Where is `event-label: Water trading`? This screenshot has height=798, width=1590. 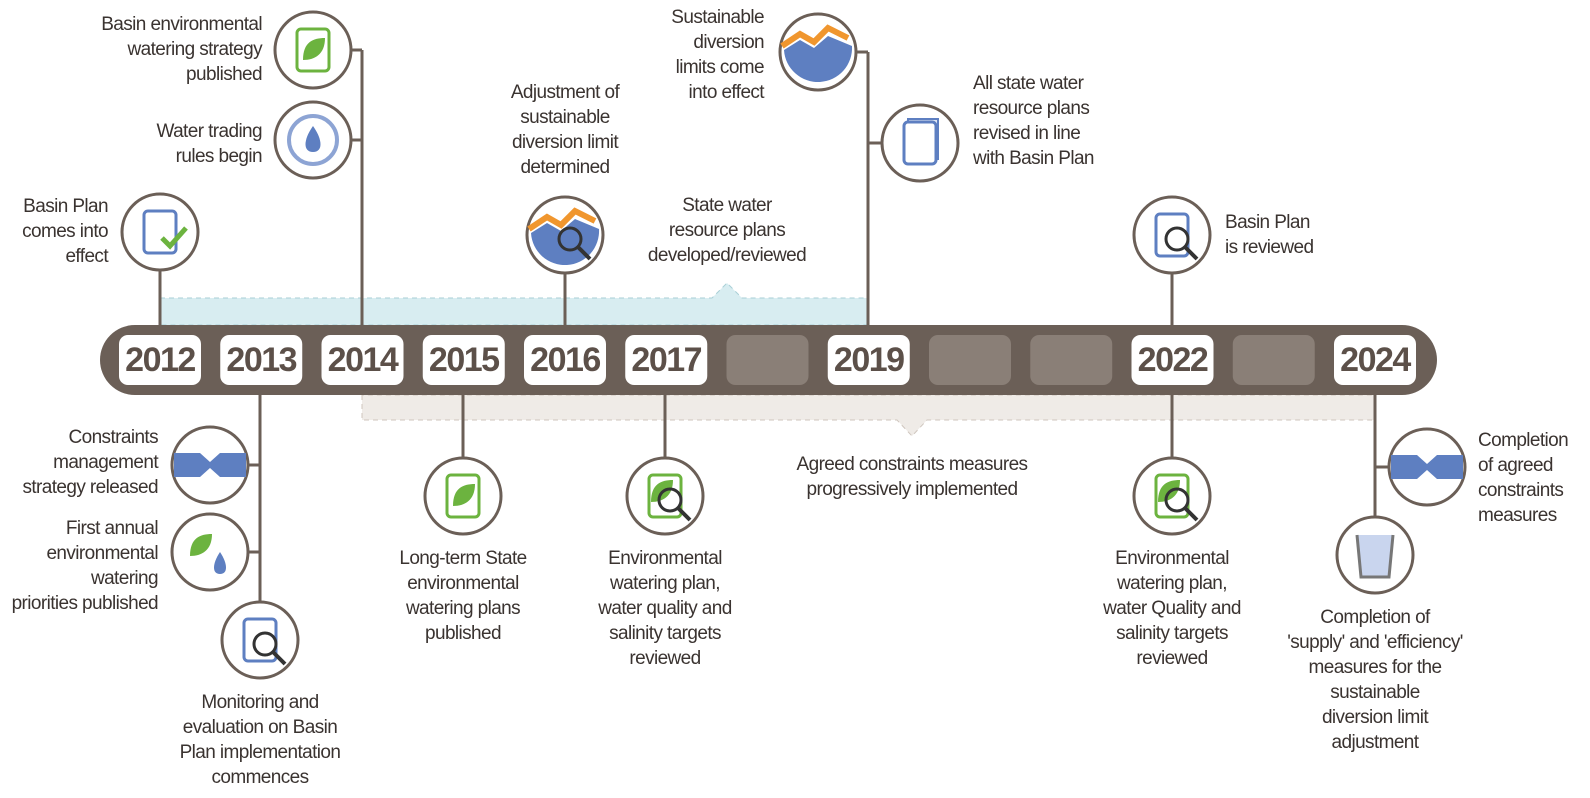 event-label: Water trading is located at coordinates (209, 131).